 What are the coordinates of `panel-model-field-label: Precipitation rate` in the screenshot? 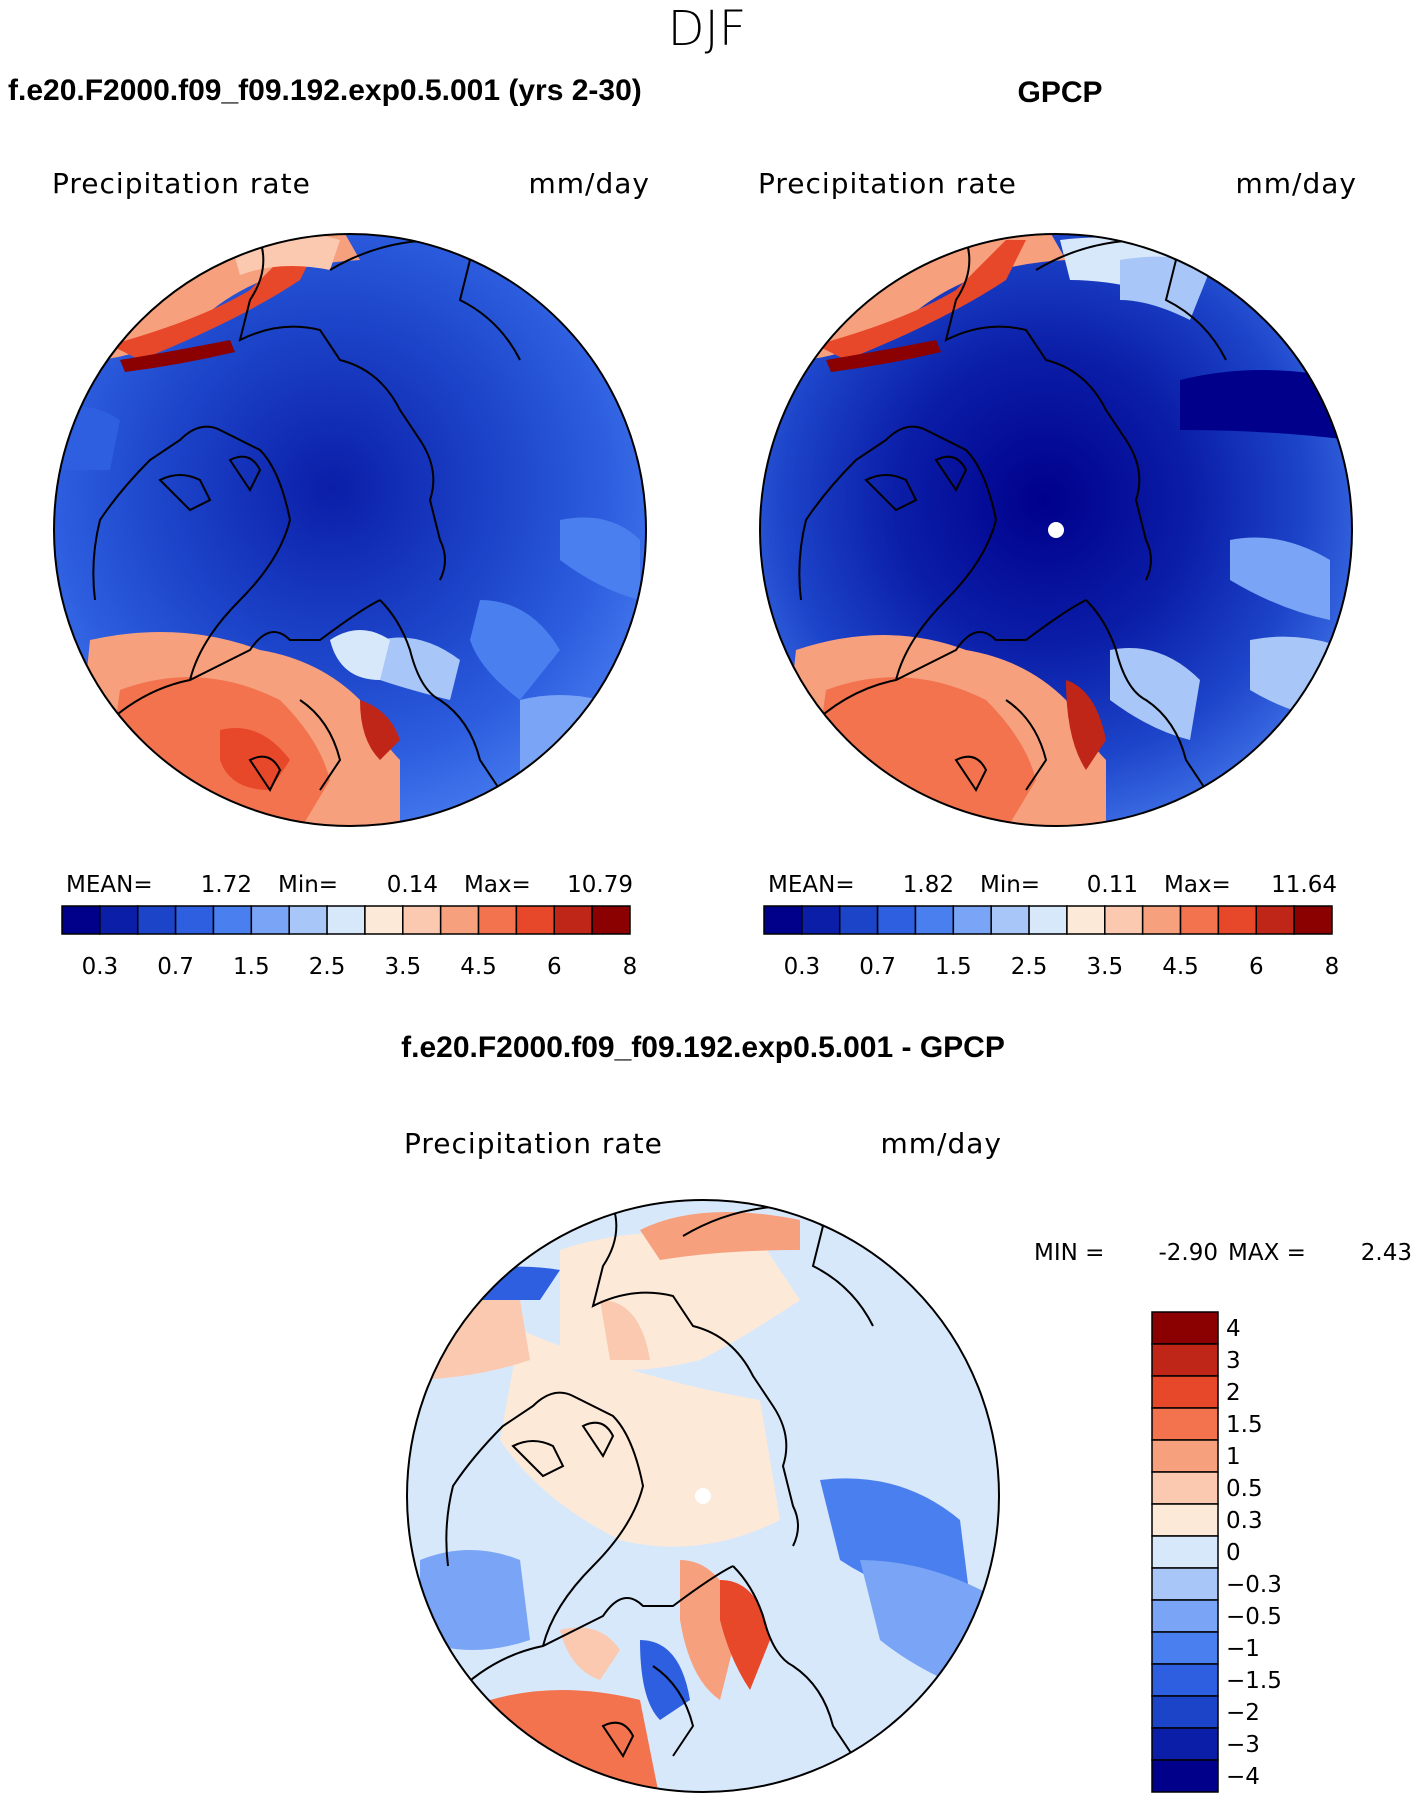 It's located at (181, 183).